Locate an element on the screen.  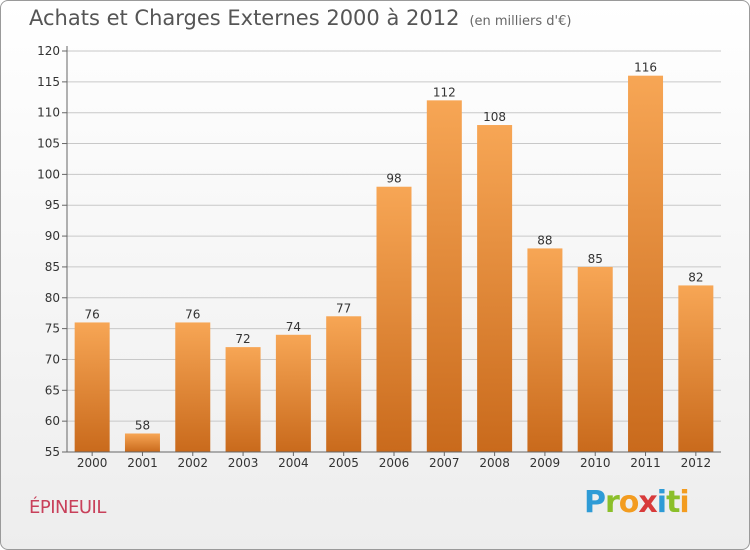
y-tick-label: 75 is located at coordinates (52, 329).